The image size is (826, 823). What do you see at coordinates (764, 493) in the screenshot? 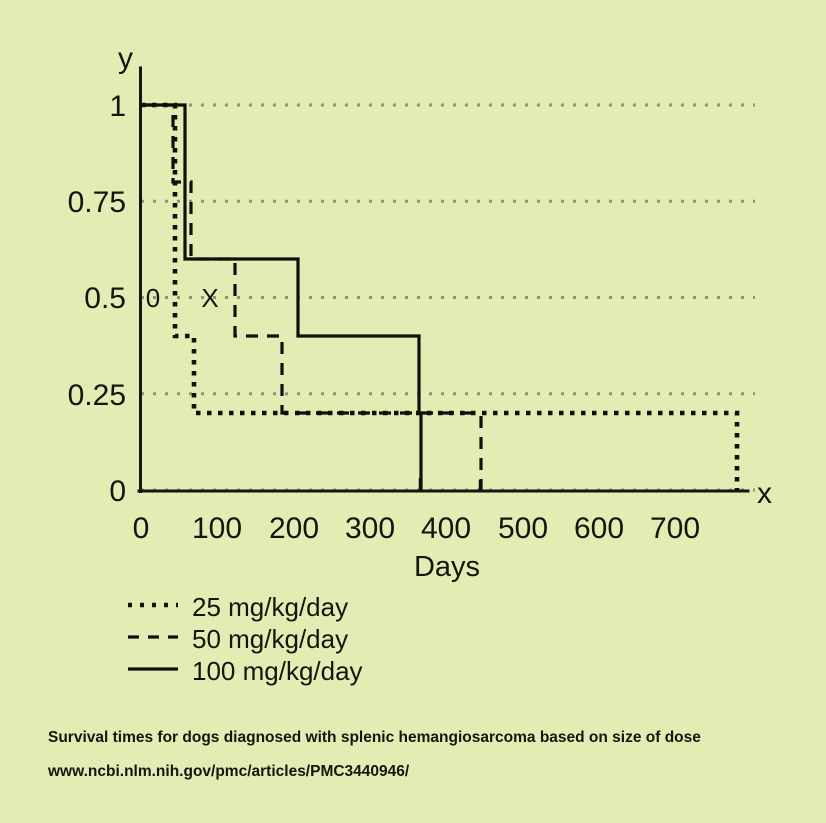
I see `x-axis-name: x` at bounding box center [764, 493].